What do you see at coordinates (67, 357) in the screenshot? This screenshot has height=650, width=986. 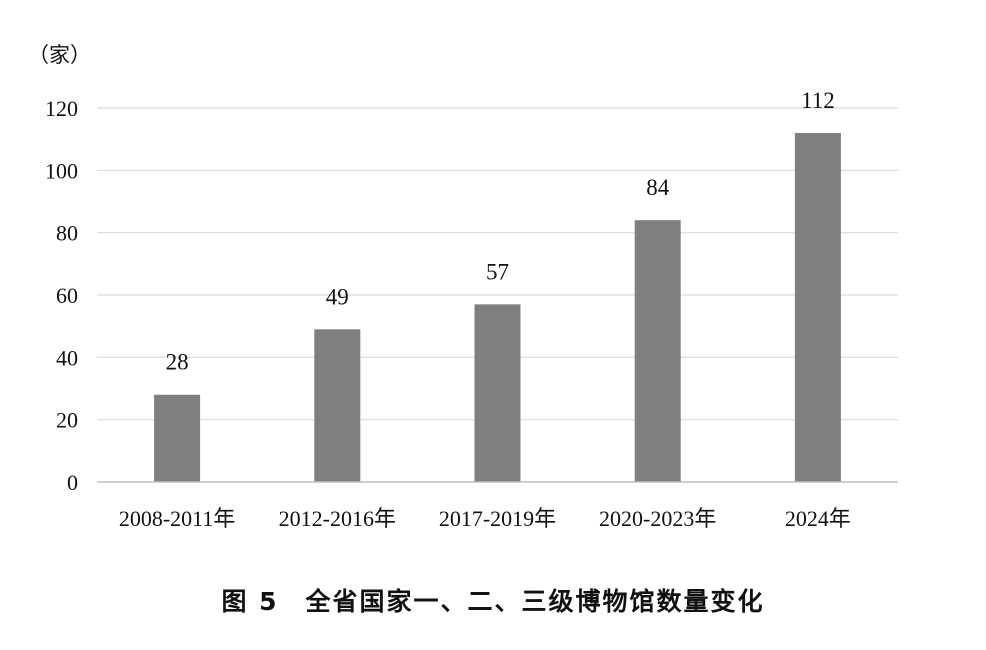 I see `y-tick-label: 40` at bounding box center [67, 357].